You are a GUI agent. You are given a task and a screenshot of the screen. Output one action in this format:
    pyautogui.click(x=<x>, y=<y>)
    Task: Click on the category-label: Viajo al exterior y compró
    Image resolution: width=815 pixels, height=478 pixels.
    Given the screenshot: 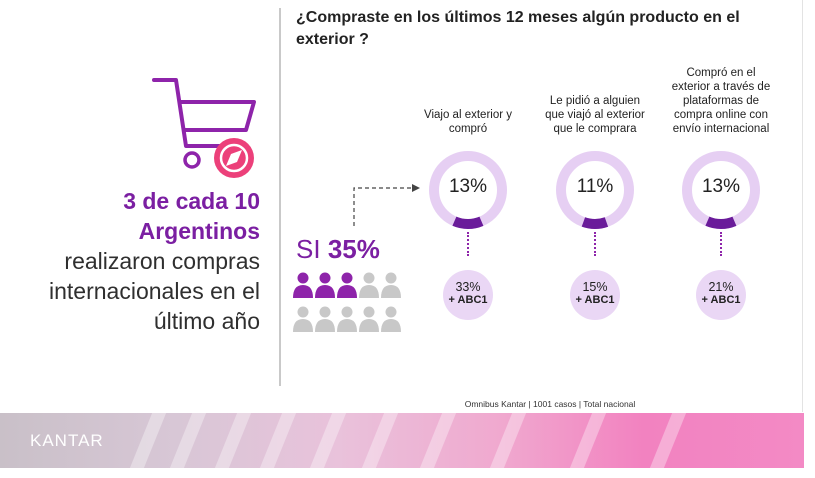 What is the action you would take?
    pyautogui.click(x=468, y=122)
    